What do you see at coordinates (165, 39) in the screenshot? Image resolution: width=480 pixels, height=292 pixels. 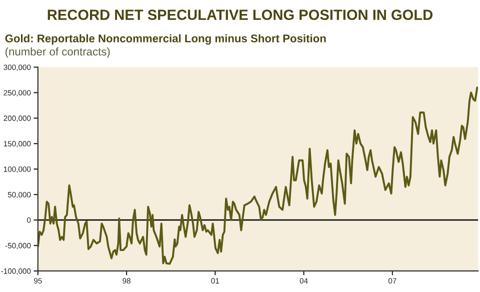 I see `chart-subtitle: Gold: Reportable Noncommercial Long minus Short Position` at bounding box center [165, 39].